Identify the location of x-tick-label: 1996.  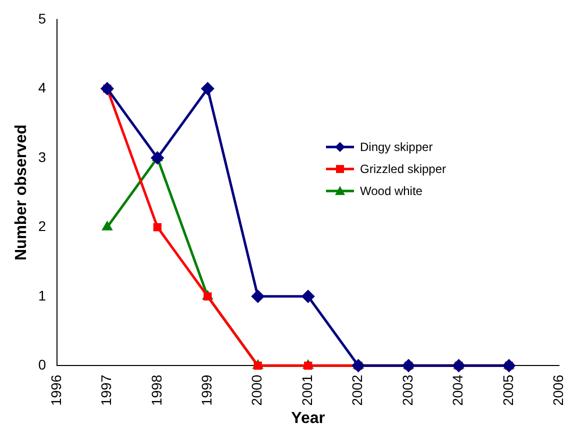
(56, 390).